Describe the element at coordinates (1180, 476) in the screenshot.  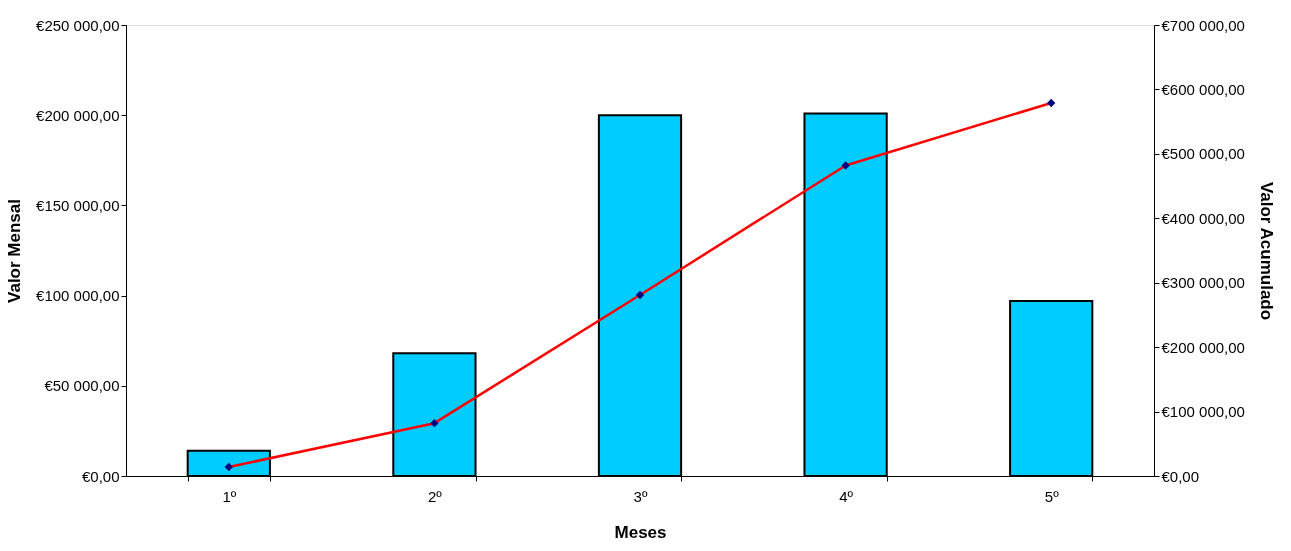
I see `y2-tick-label: €0,00` at that location.